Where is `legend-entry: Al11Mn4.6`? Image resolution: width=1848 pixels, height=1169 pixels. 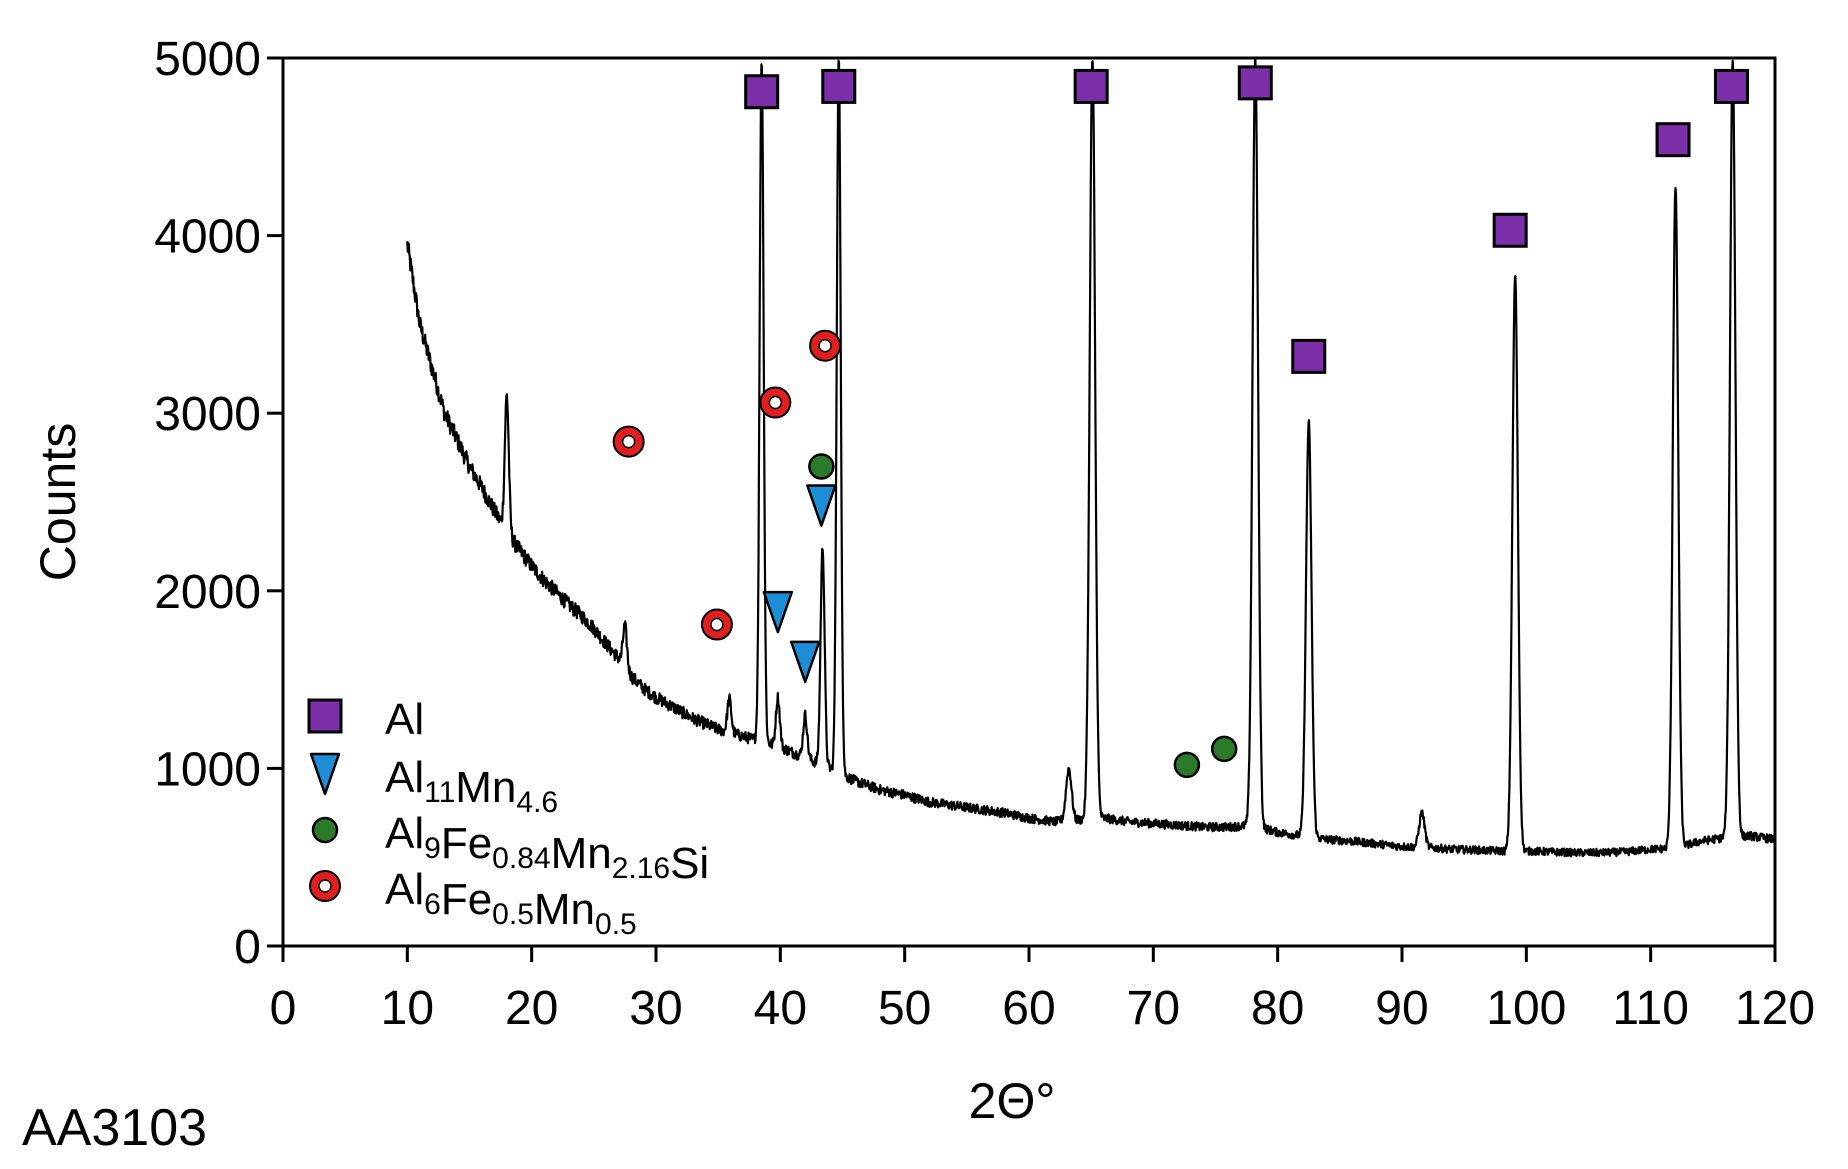
legend-entry: Al11Mn4.6 is located at coordinates (471, 786).